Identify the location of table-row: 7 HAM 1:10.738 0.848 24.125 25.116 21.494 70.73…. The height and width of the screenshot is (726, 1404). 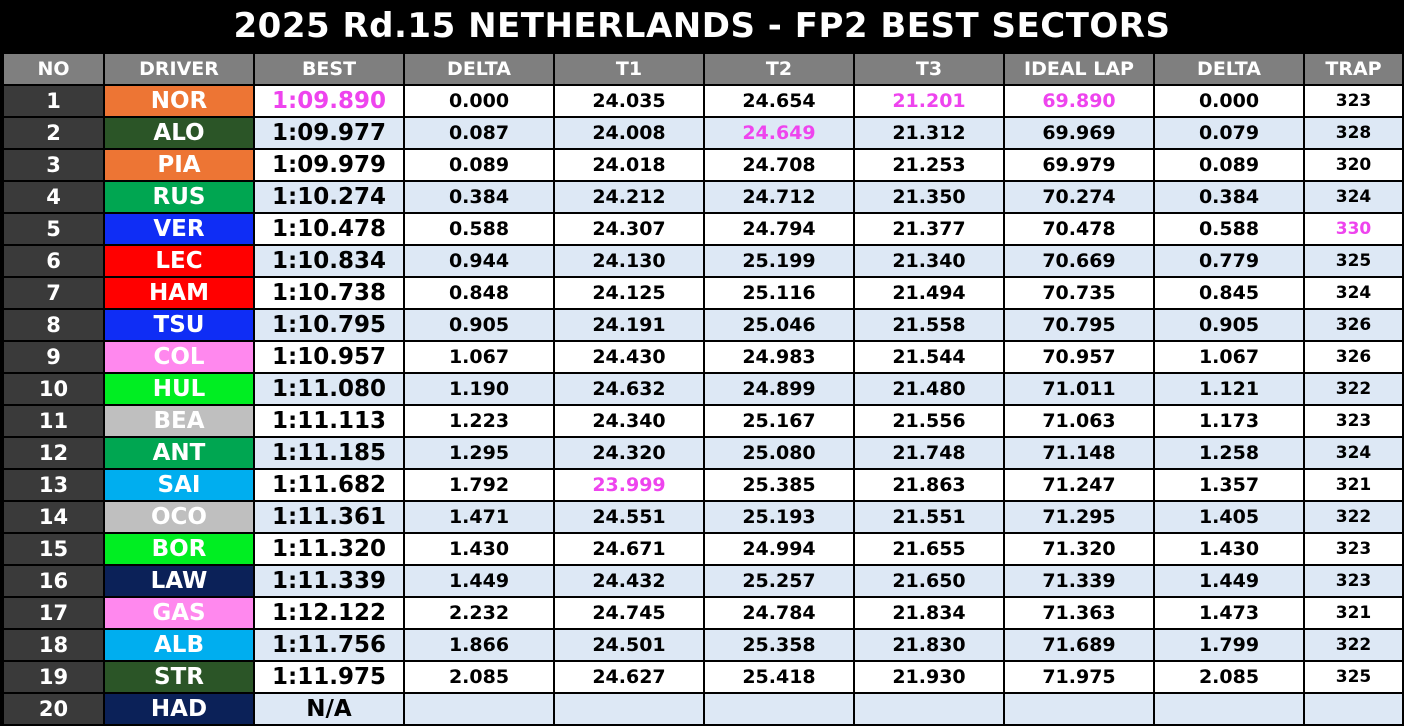
(703, 293).